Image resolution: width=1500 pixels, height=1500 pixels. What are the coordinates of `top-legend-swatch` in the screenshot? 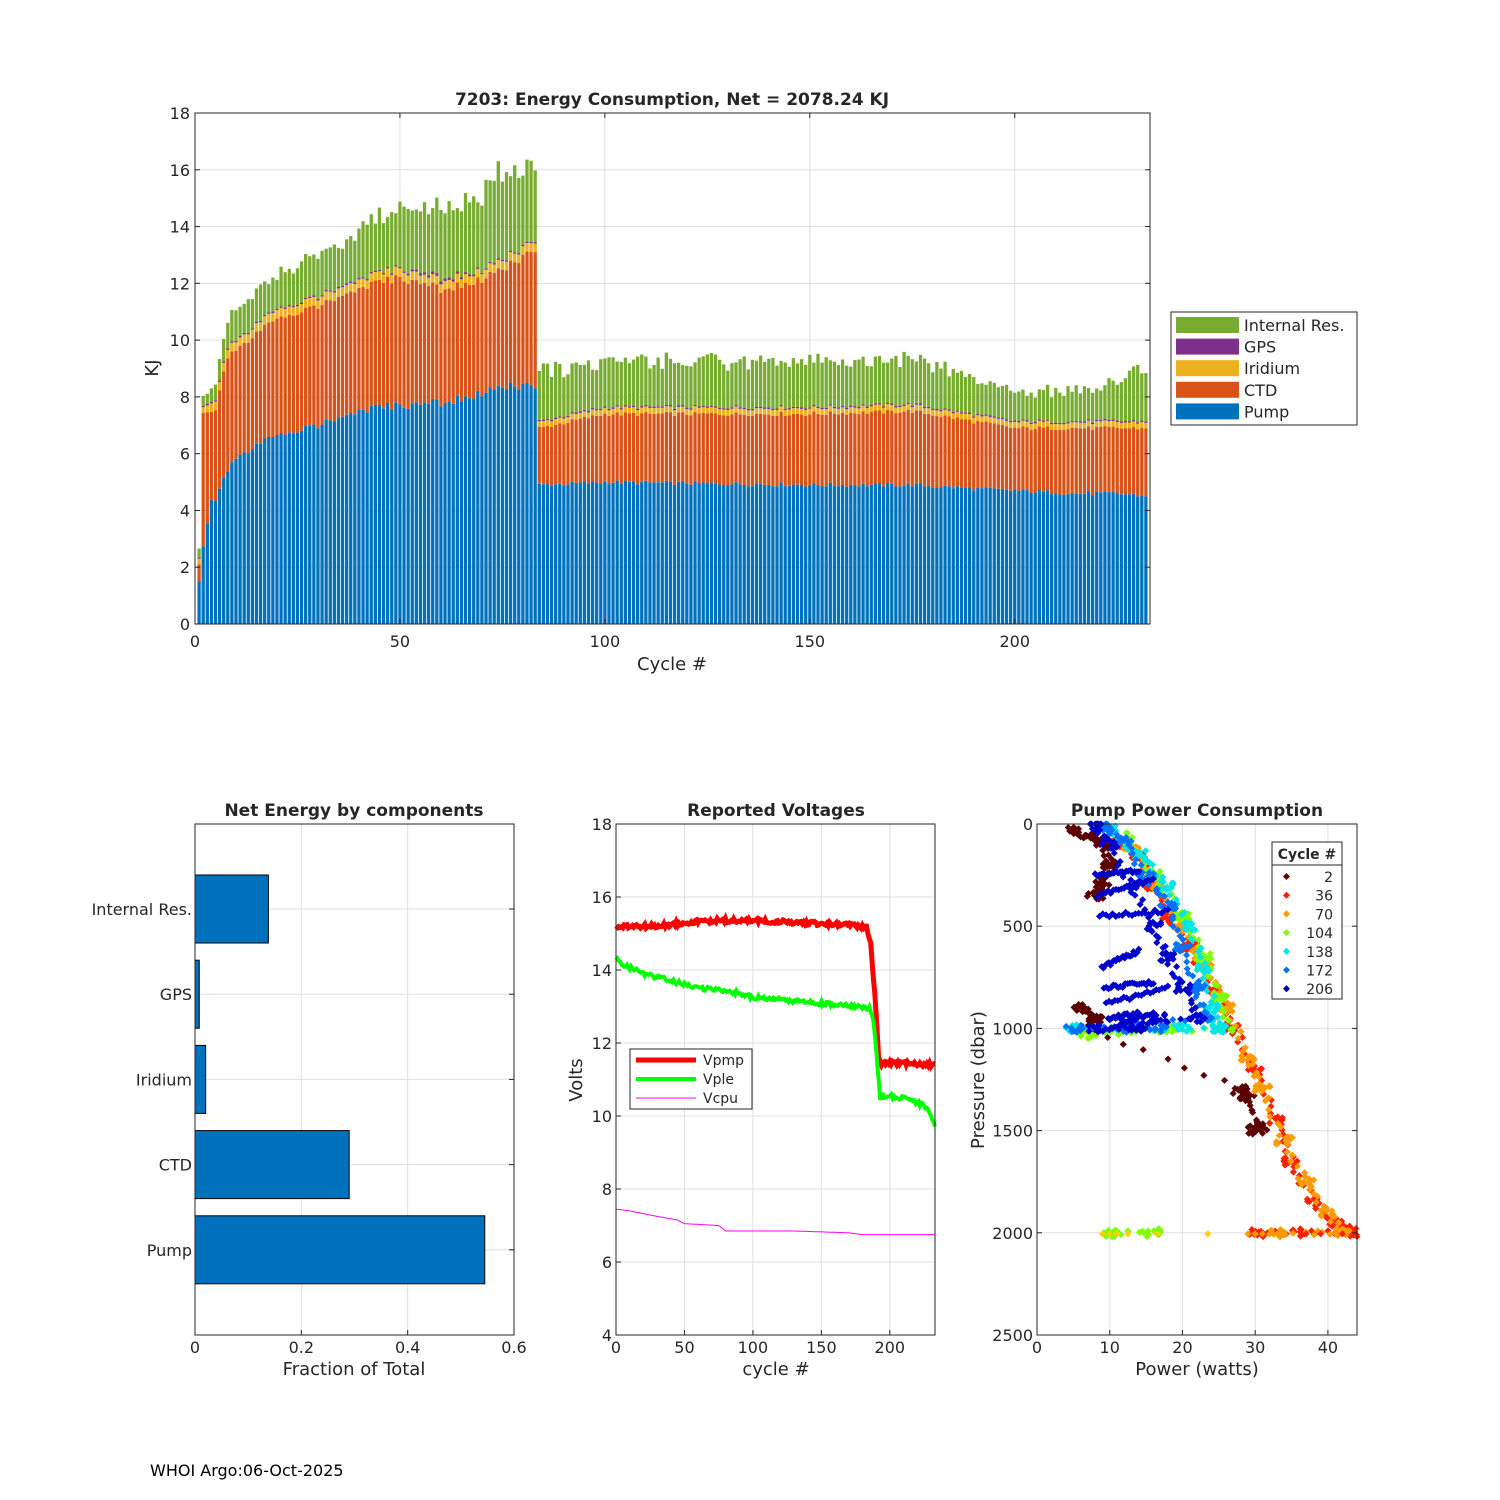 It's located at (1207, 325).